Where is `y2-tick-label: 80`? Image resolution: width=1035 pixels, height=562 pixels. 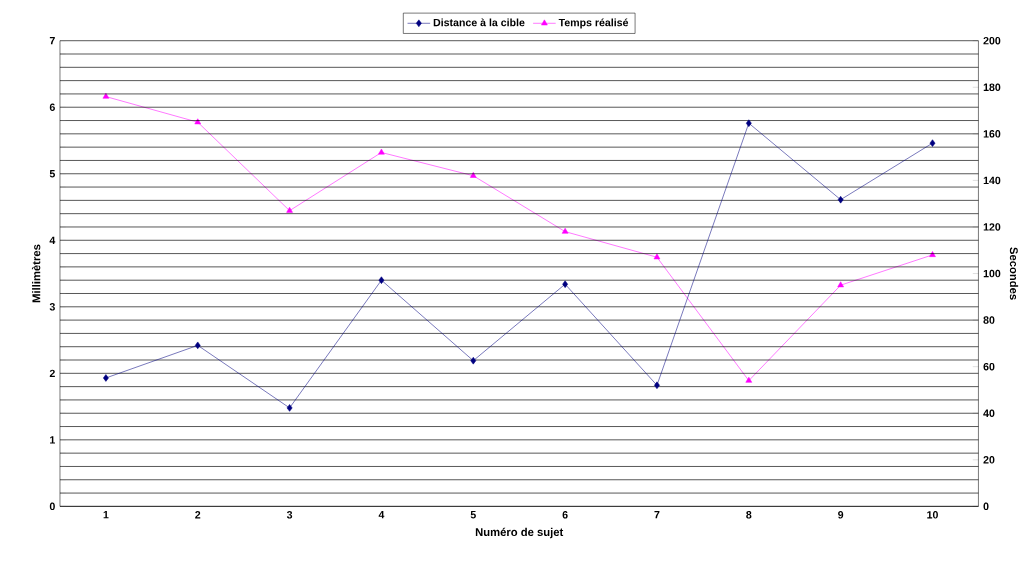 y2-tick-label: 80 is located at coordinates (989, 320).